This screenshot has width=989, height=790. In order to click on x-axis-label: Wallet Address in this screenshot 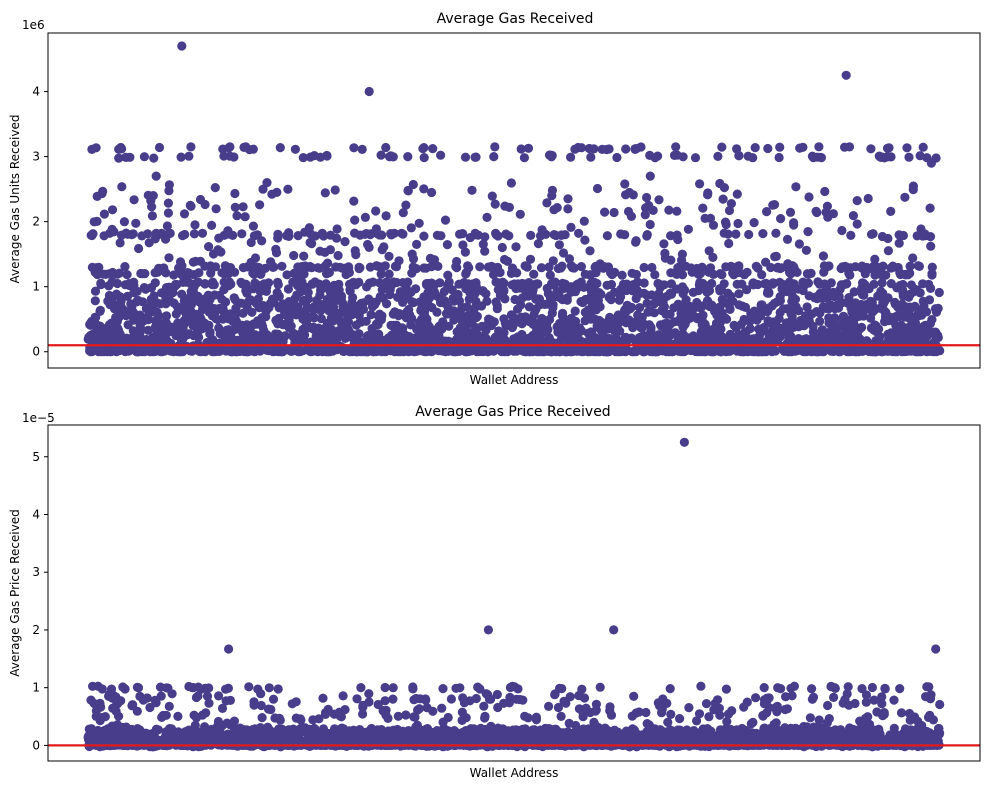, I will do `click(514, 773)`.